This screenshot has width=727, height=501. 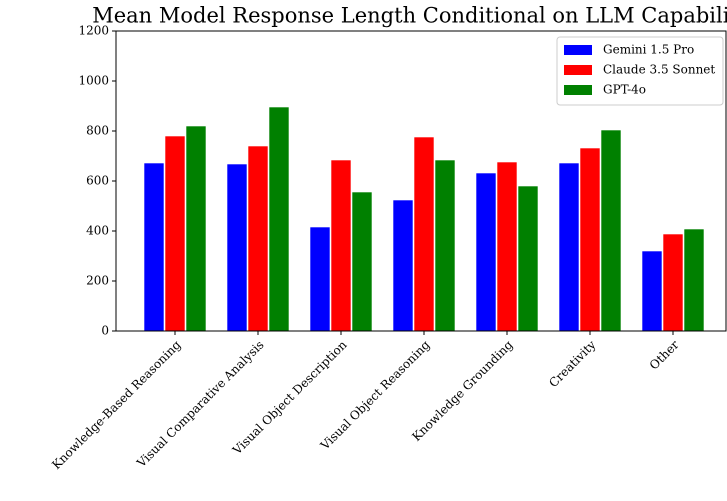 What do you see at coordinates (648, 50) in the screenshot?
I see `legend-label: Gemini 1.5 Pro` at bounding box center [648, 50].